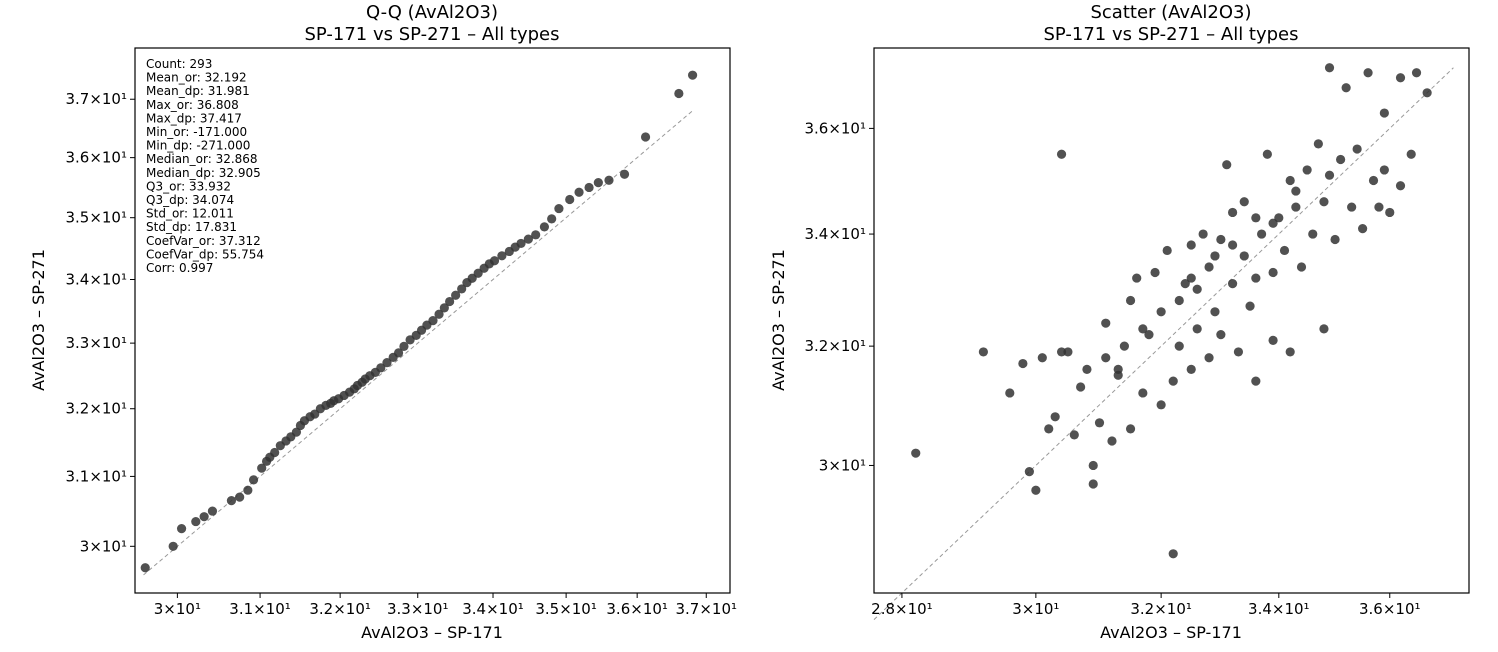  Describe the element at coordinates (96, 409) in the screenshot. I see `y-tick-label: 3.2×10¹` at that location.